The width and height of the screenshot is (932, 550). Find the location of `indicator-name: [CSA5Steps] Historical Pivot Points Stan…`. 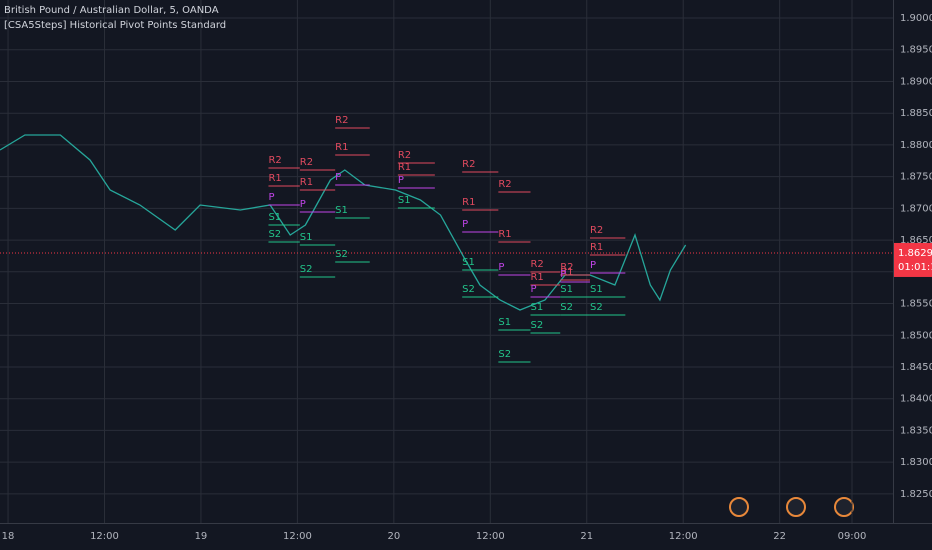

indicator-name: [CSA5Steps] Historical Pivot Points Stan… is located at coordinates (115, 25).